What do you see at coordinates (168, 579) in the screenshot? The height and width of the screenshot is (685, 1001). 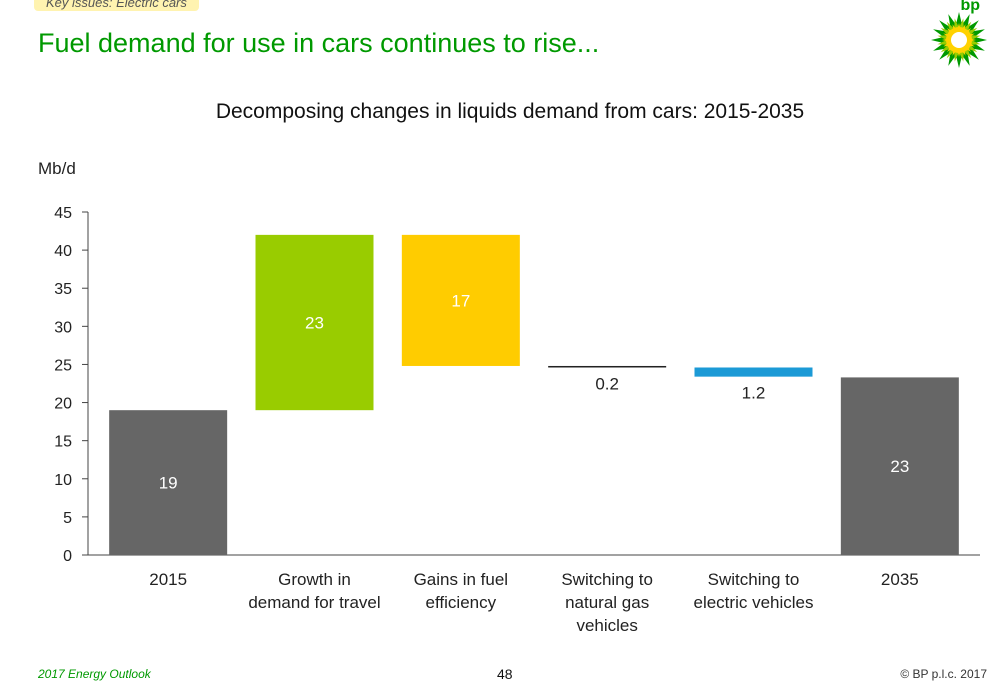 I see `x-tick-label: 2015` at bounding box center [168, 579].